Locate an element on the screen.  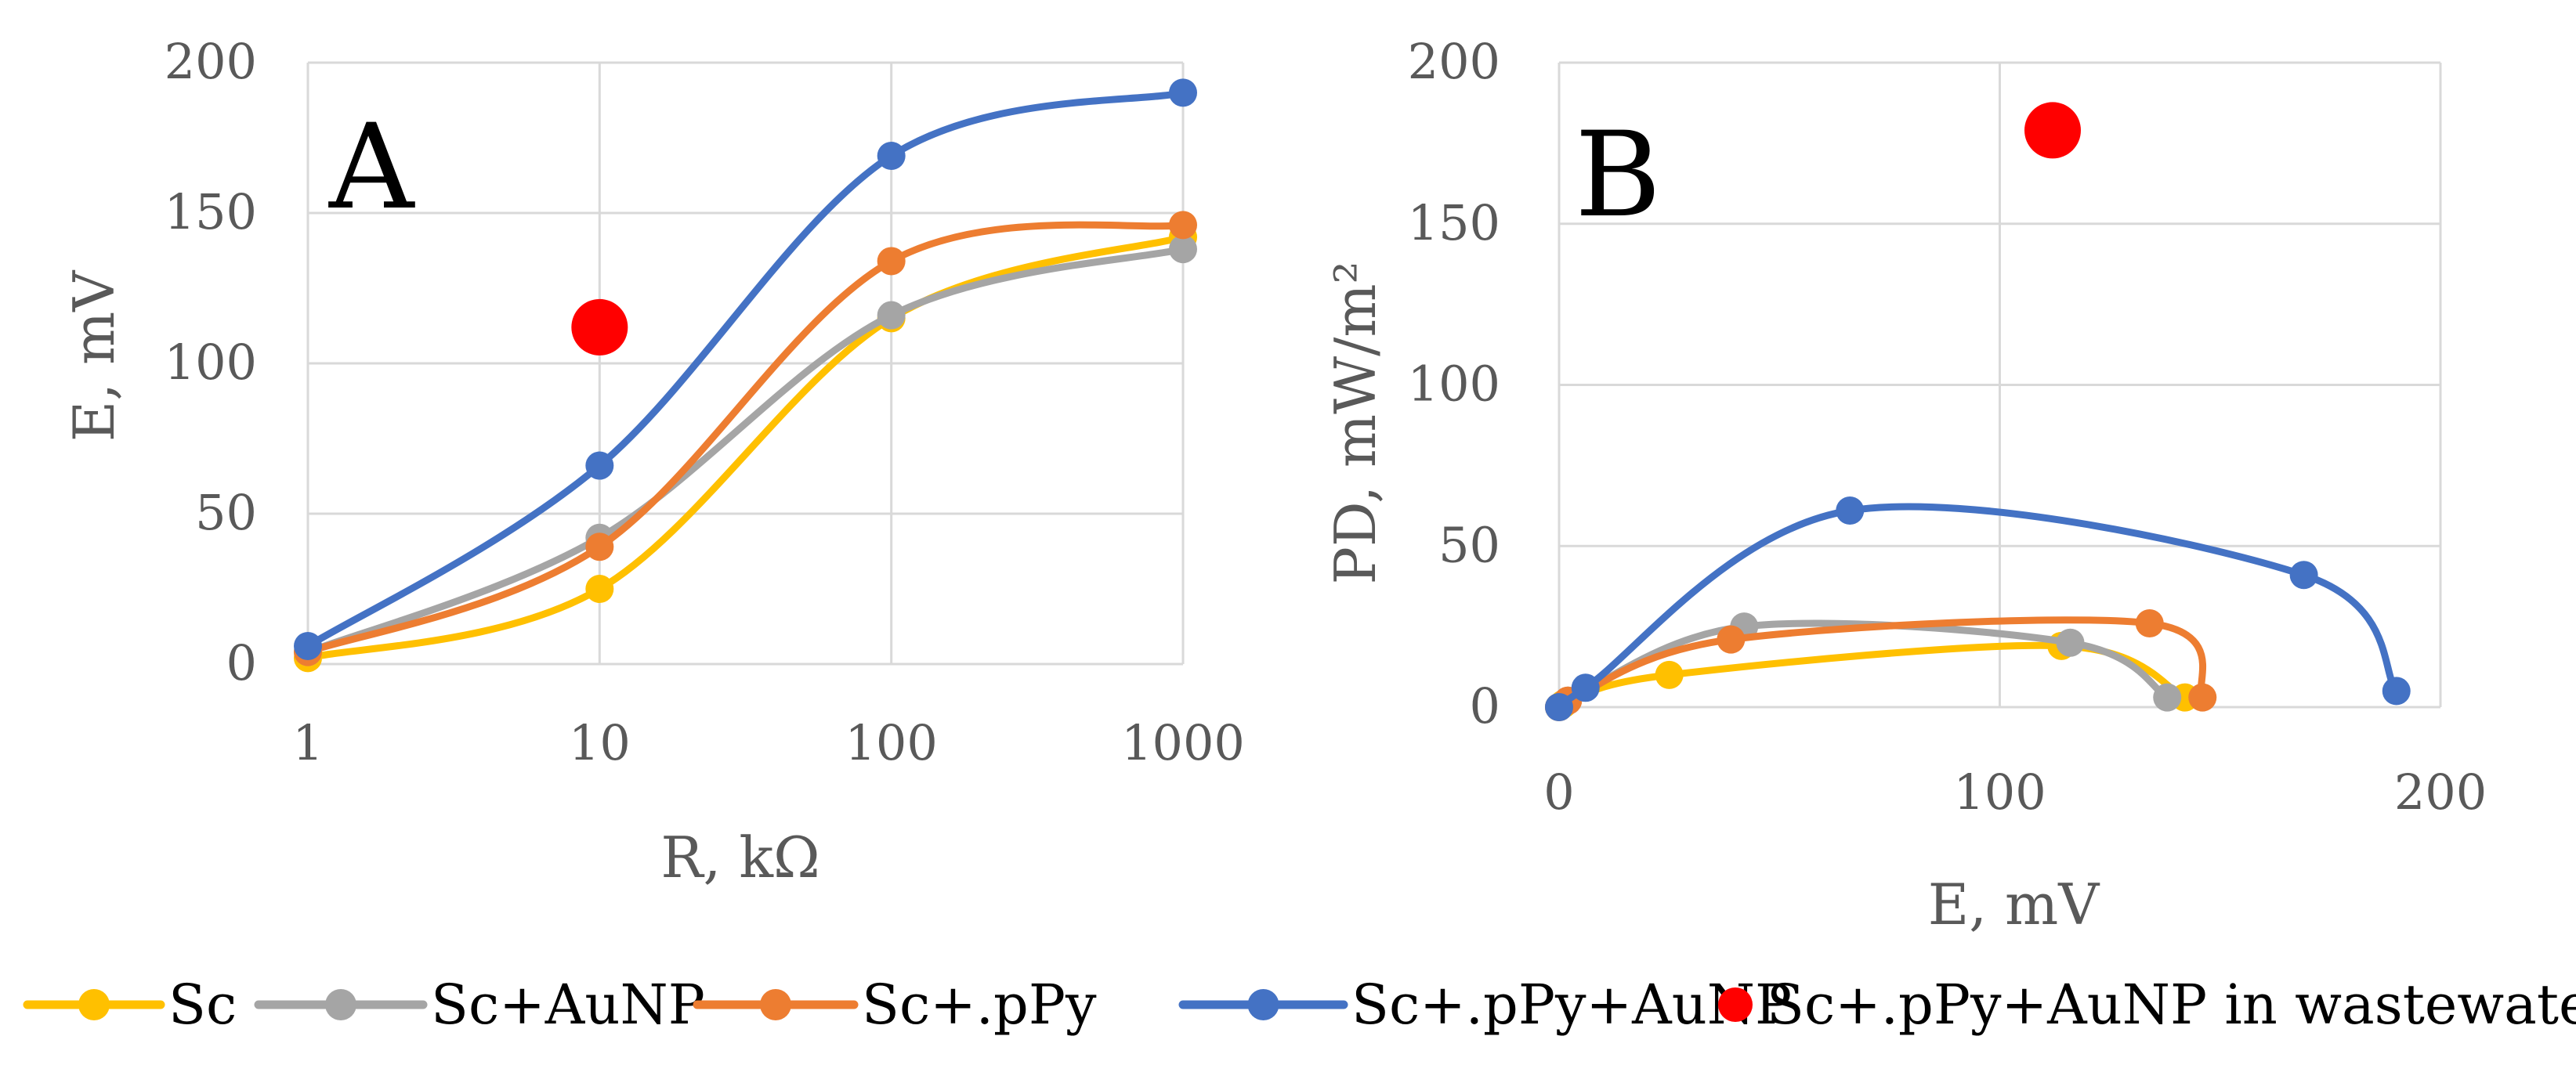
panel-b-letter: B is located at coordinates (1618, 175).